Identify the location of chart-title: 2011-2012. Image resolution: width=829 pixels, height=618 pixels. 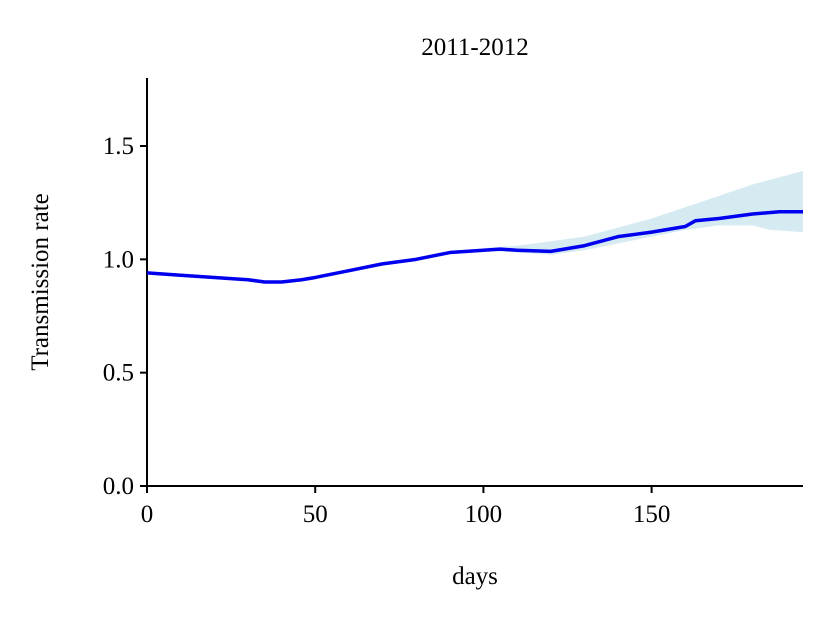
(474, 47).